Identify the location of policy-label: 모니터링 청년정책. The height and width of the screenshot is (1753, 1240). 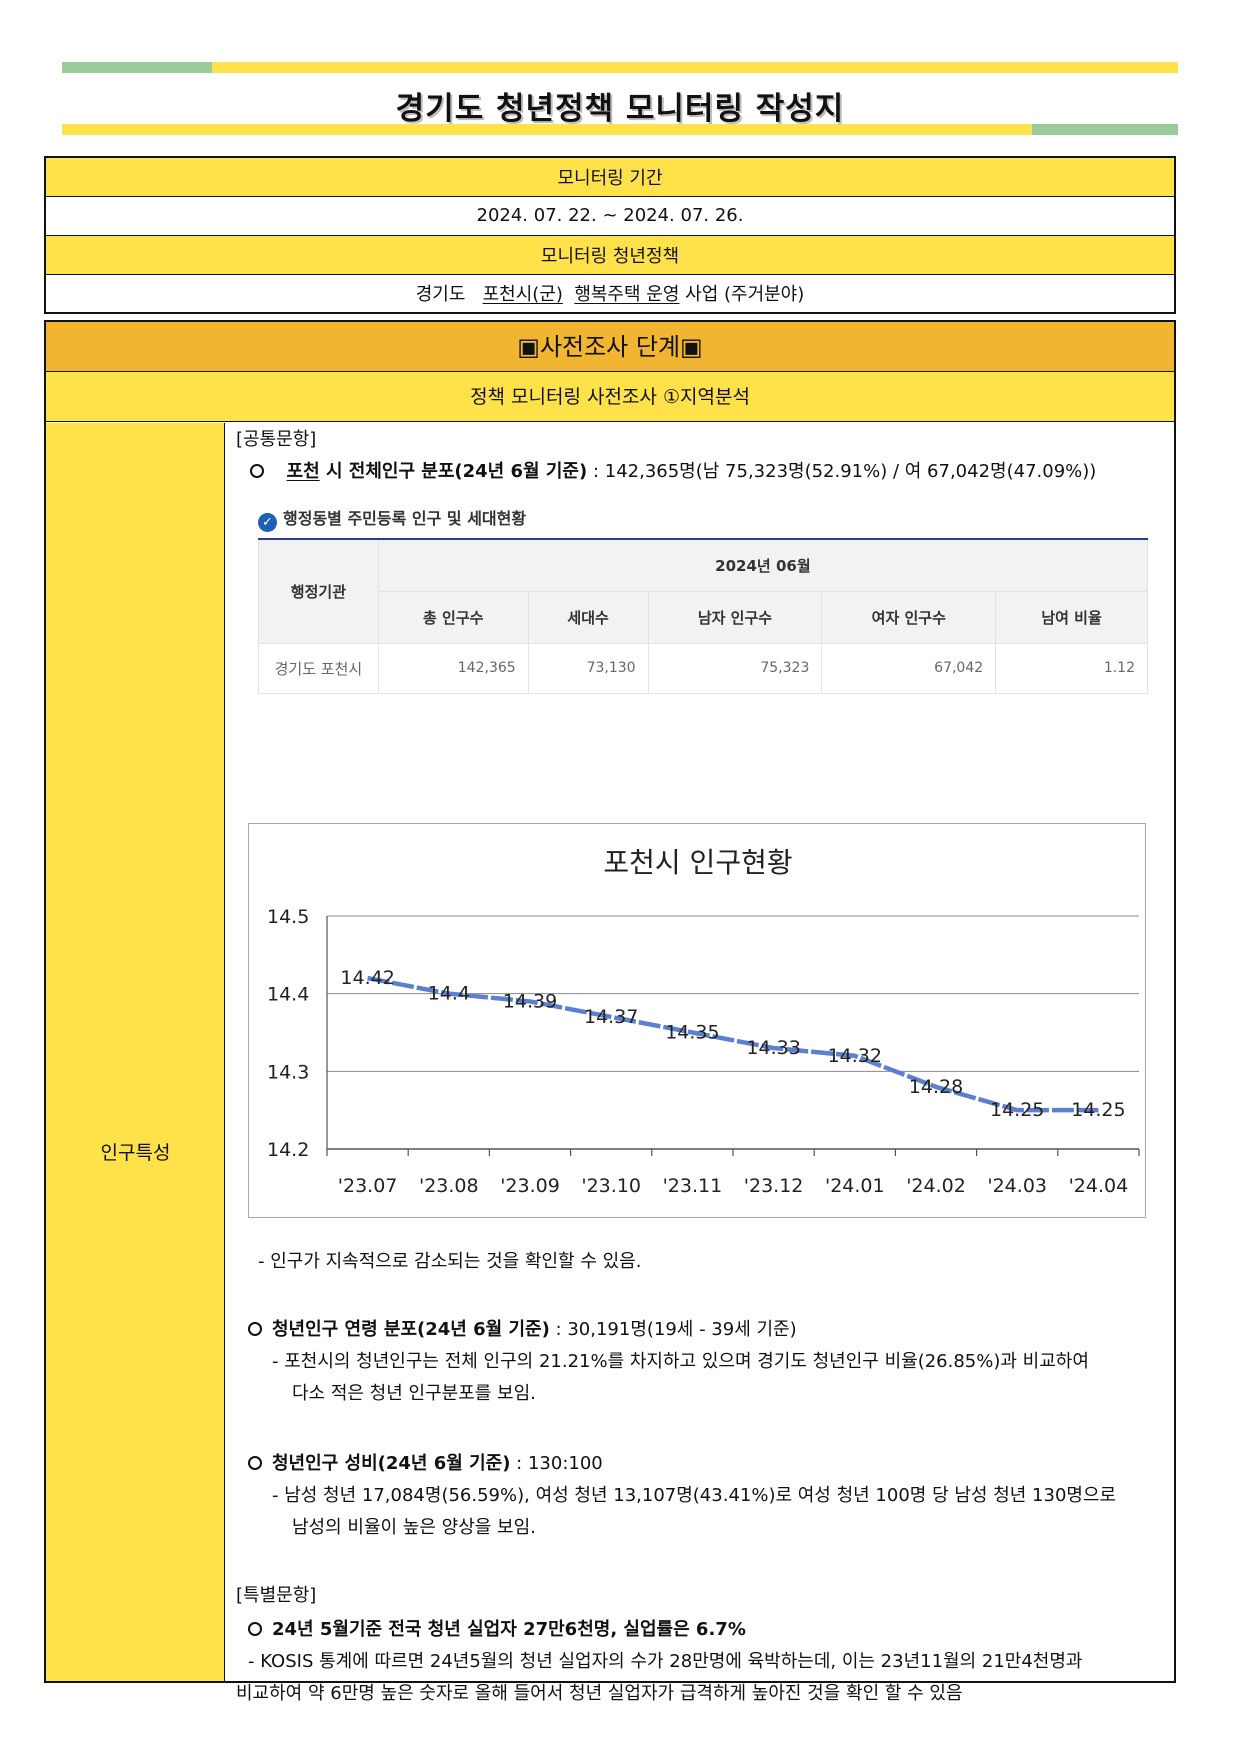
(610, 254).